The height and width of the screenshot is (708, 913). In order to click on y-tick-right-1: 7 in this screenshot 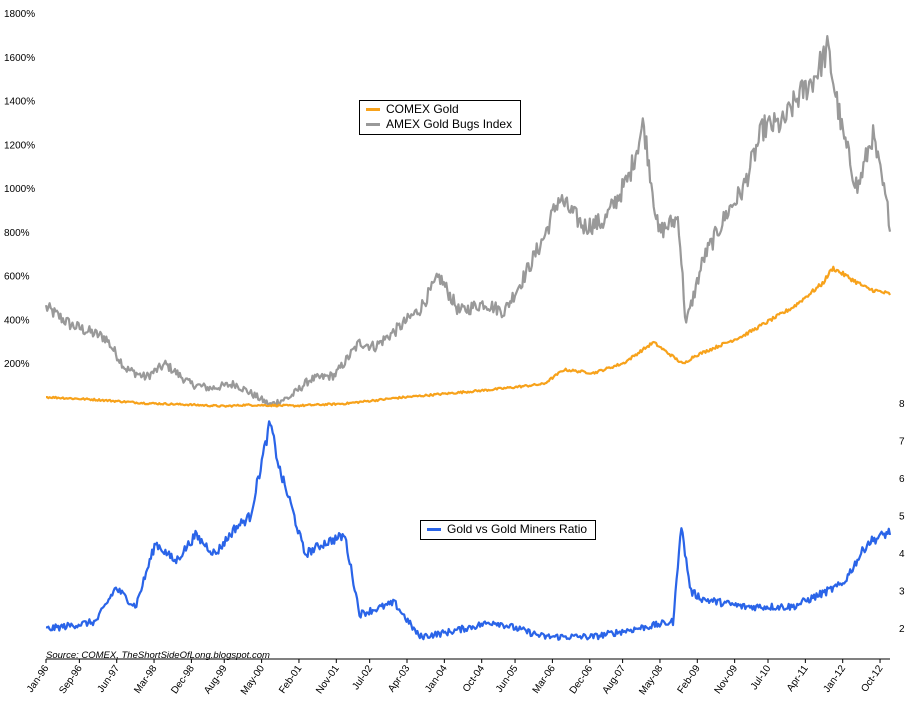, I will do `click(902, 442)`.